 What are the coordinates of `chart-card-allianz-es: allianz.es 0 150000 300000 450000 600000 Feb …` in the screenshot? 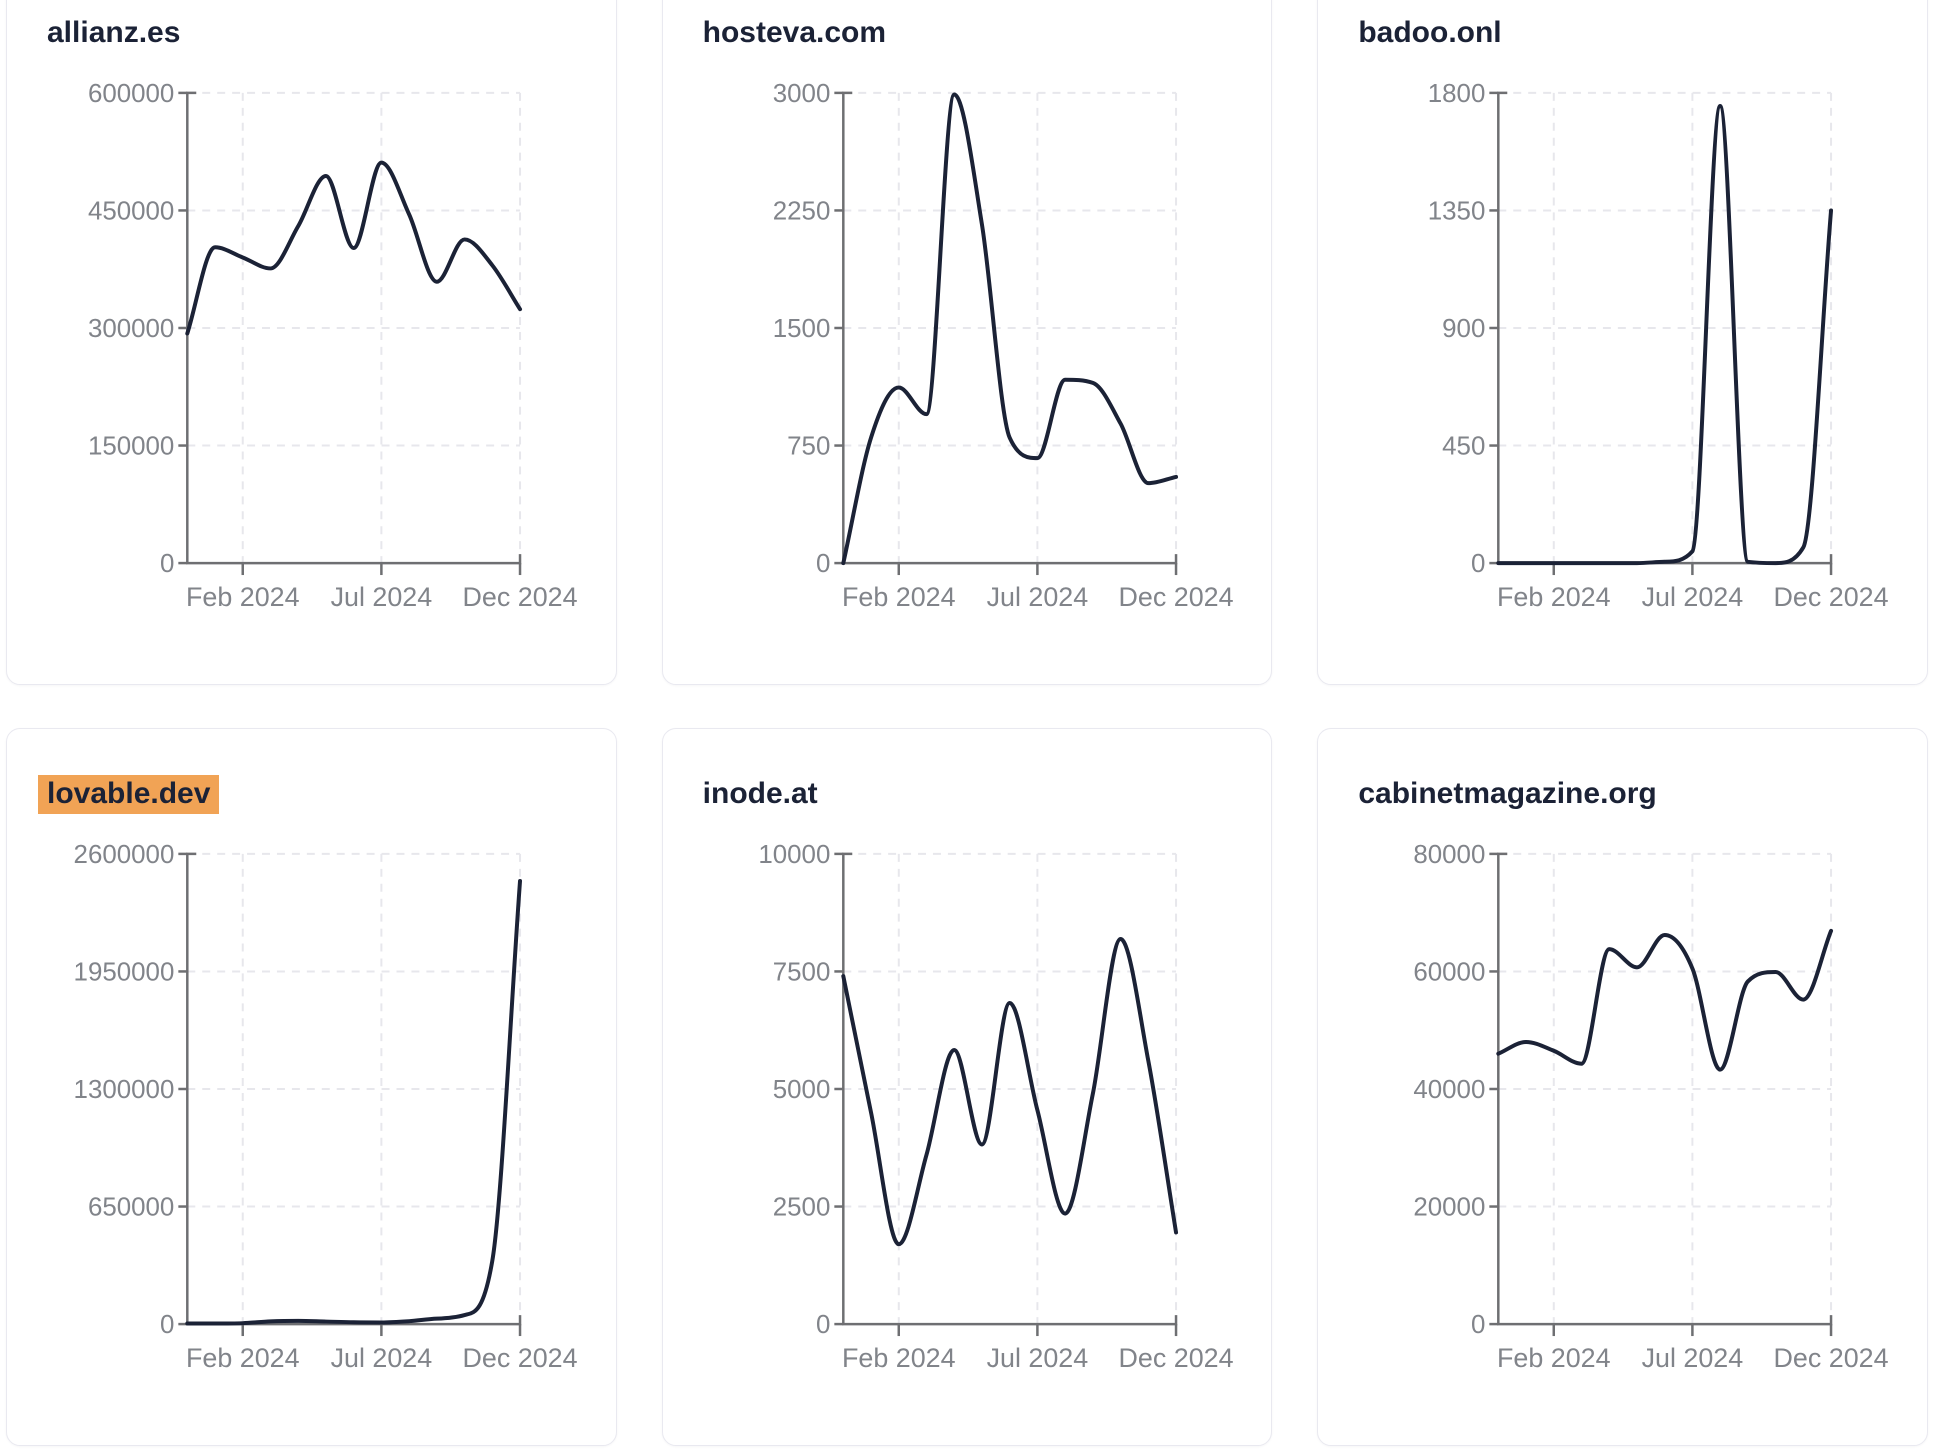 It's located at (311, 342).